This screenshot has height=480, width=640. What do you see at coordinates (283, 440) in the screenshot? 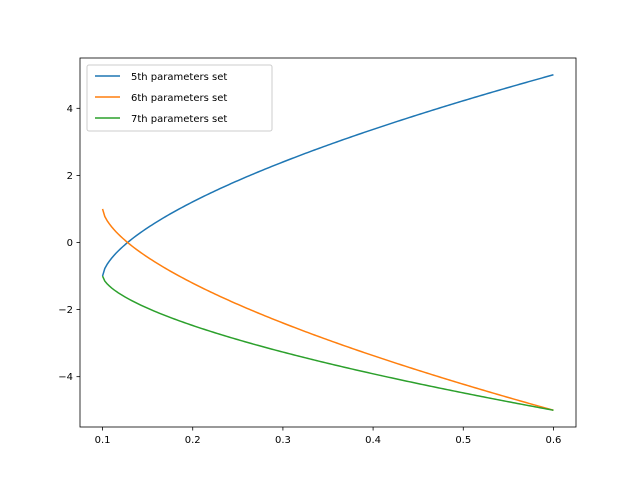
I see `x-tick-label: 0.3` at bounding box center [283, 440].